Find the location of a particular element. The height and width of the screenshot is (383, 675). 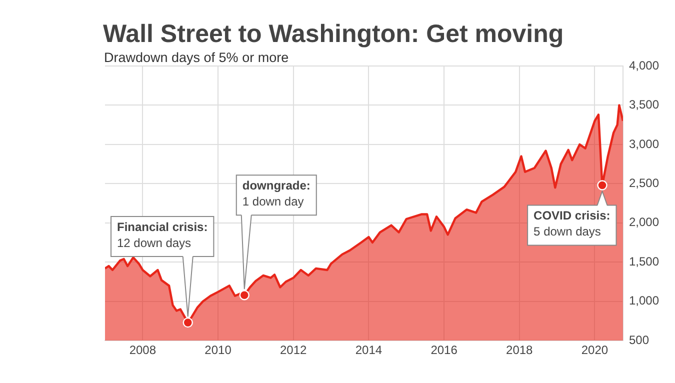

y-tick-label: 1,000 is located at coordinates (644, 301).